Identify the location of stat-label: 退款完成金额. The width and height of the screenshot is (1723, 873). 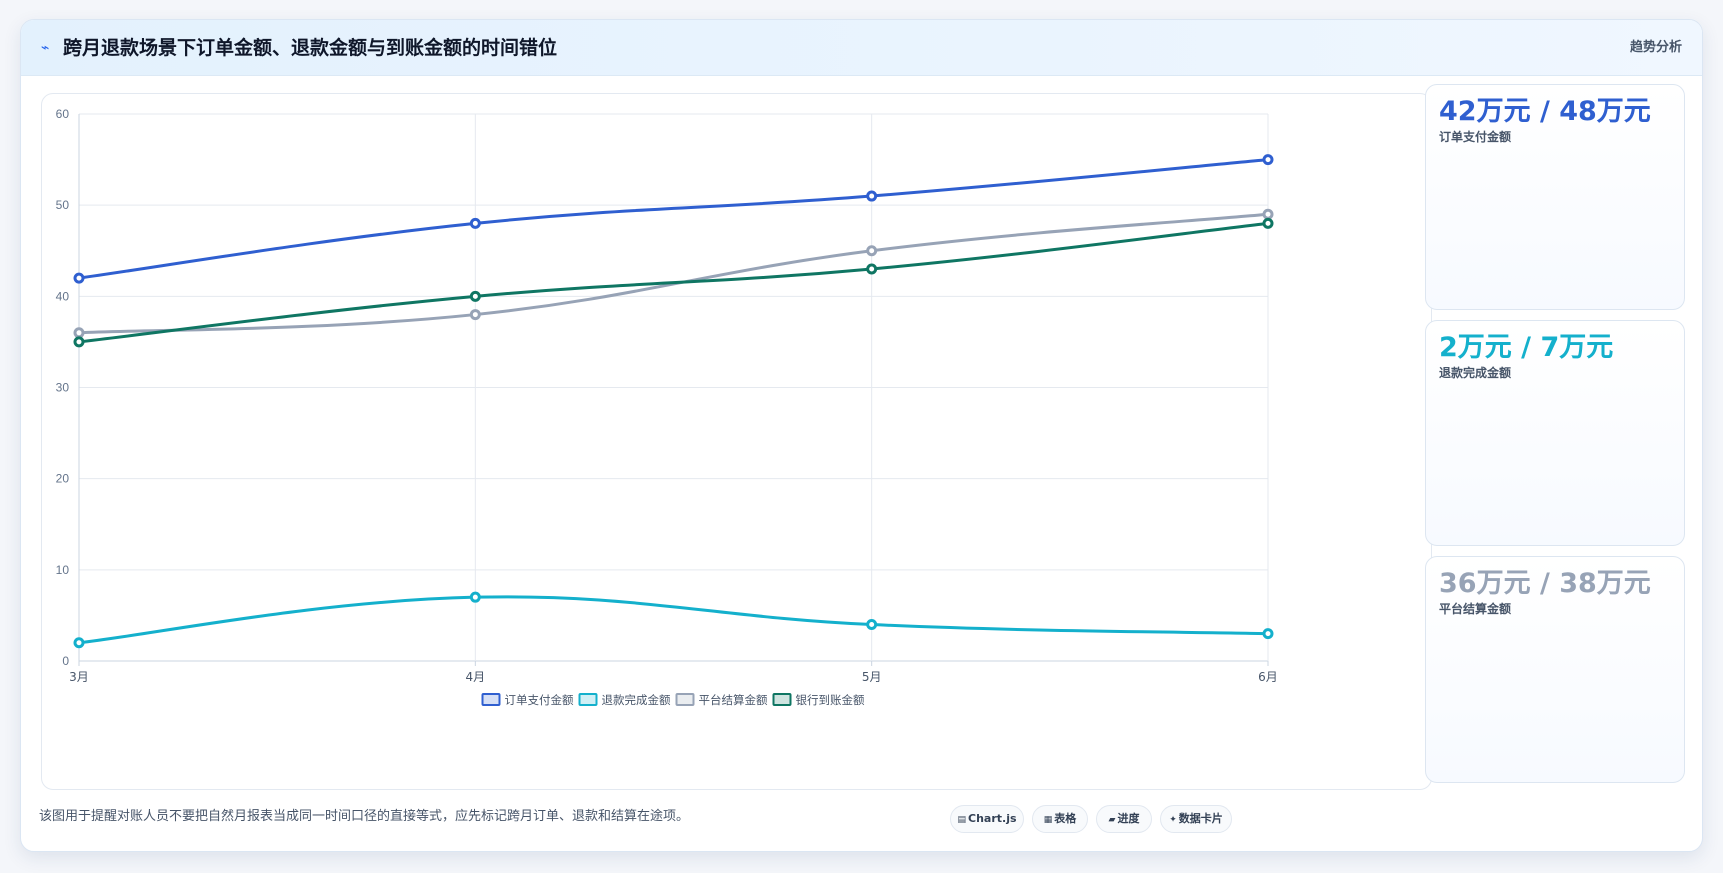
(1475, 373).